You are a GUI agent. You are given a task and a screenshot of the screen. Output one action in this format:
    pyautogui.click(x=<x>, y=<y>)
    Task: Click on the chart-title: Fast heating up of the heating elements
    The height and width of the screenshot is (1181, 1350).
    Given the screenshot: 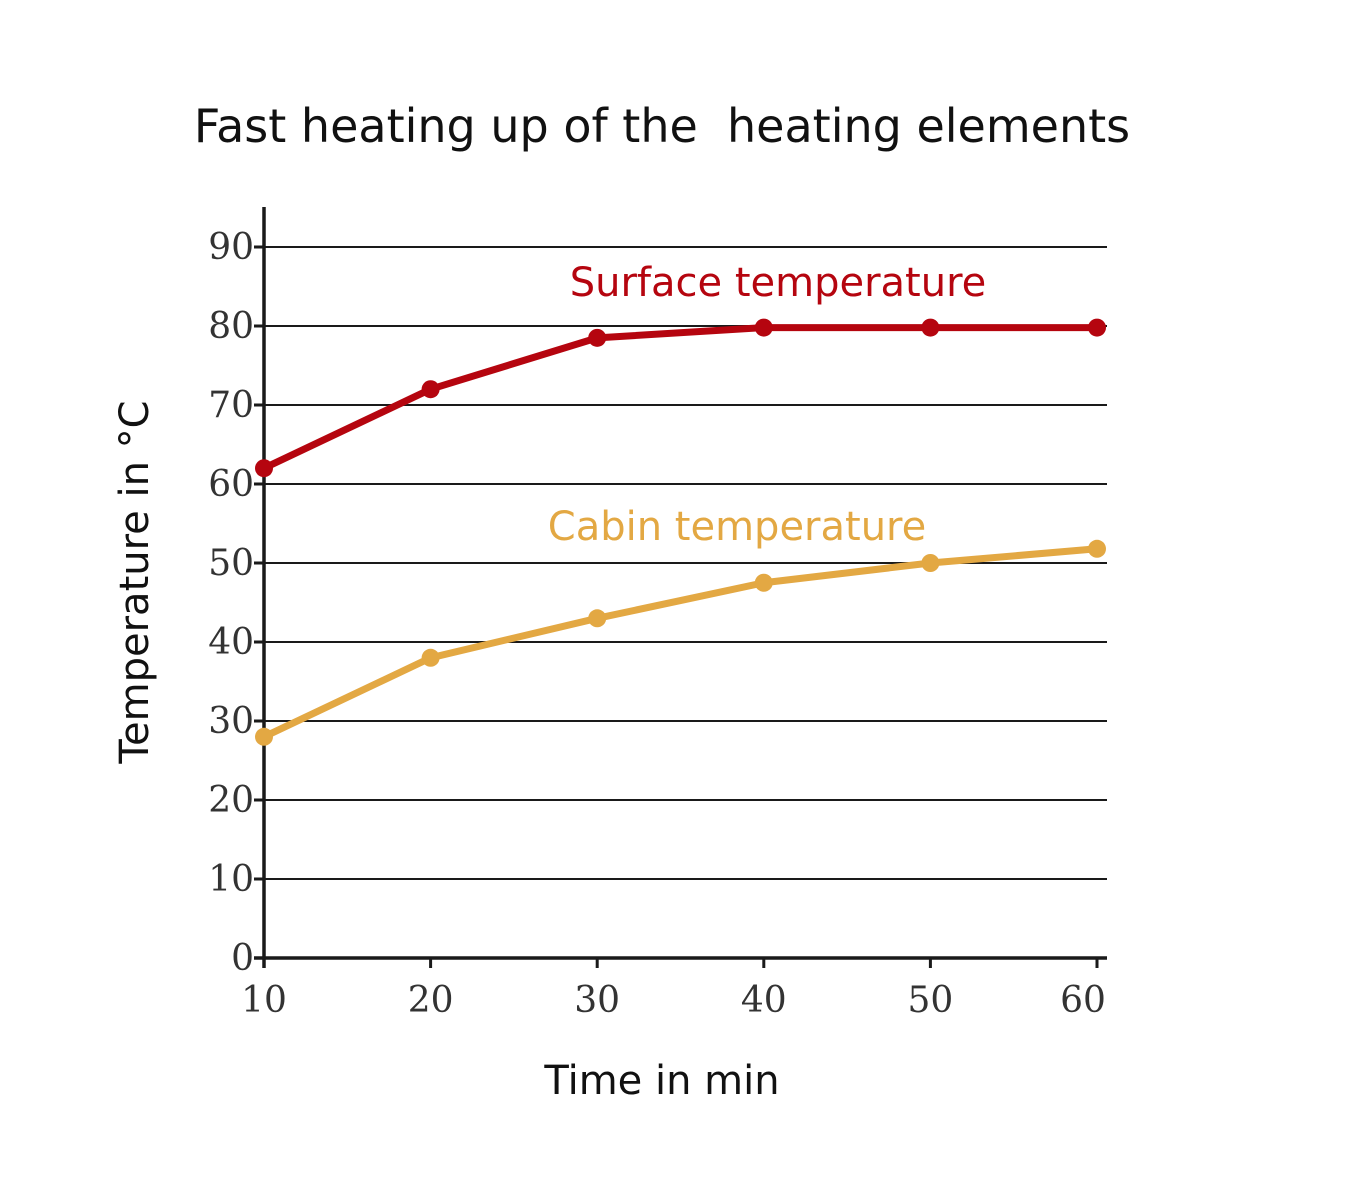 What is the action you would take?
    pyautogui.click(x=662, y=126)
    